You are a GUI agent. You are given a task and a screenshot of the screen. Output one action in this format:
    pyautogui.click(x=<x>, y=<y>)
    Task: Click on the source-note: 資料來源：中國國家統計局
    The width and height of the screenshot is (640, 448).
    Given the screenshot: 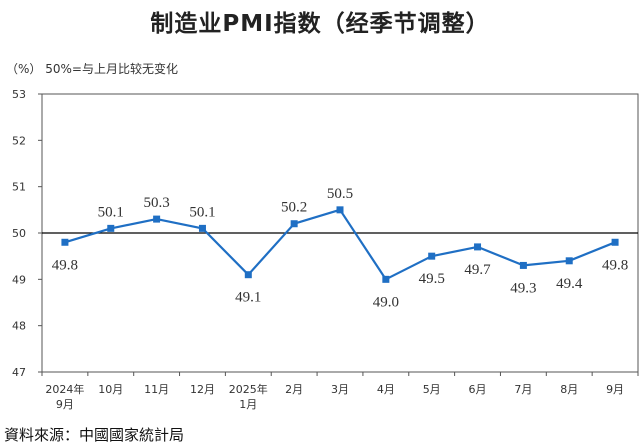 What is the action you would take?
    pyautogui.click(x=94, y=435)
    